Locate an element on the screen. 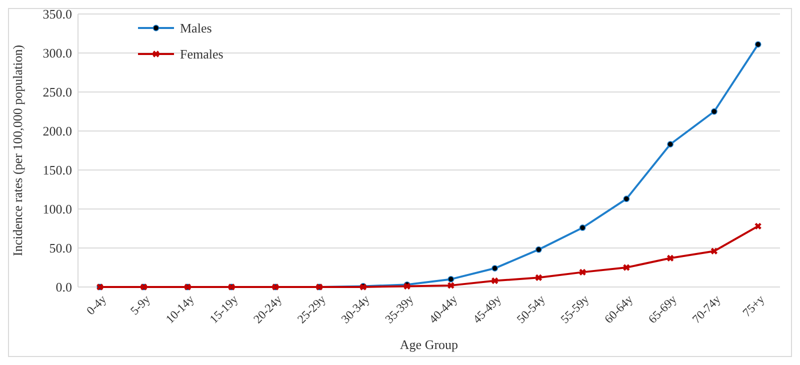 This screenshot has width=800, height=365. x-tick-label: 0-4y is located at coordinates (97, 305).